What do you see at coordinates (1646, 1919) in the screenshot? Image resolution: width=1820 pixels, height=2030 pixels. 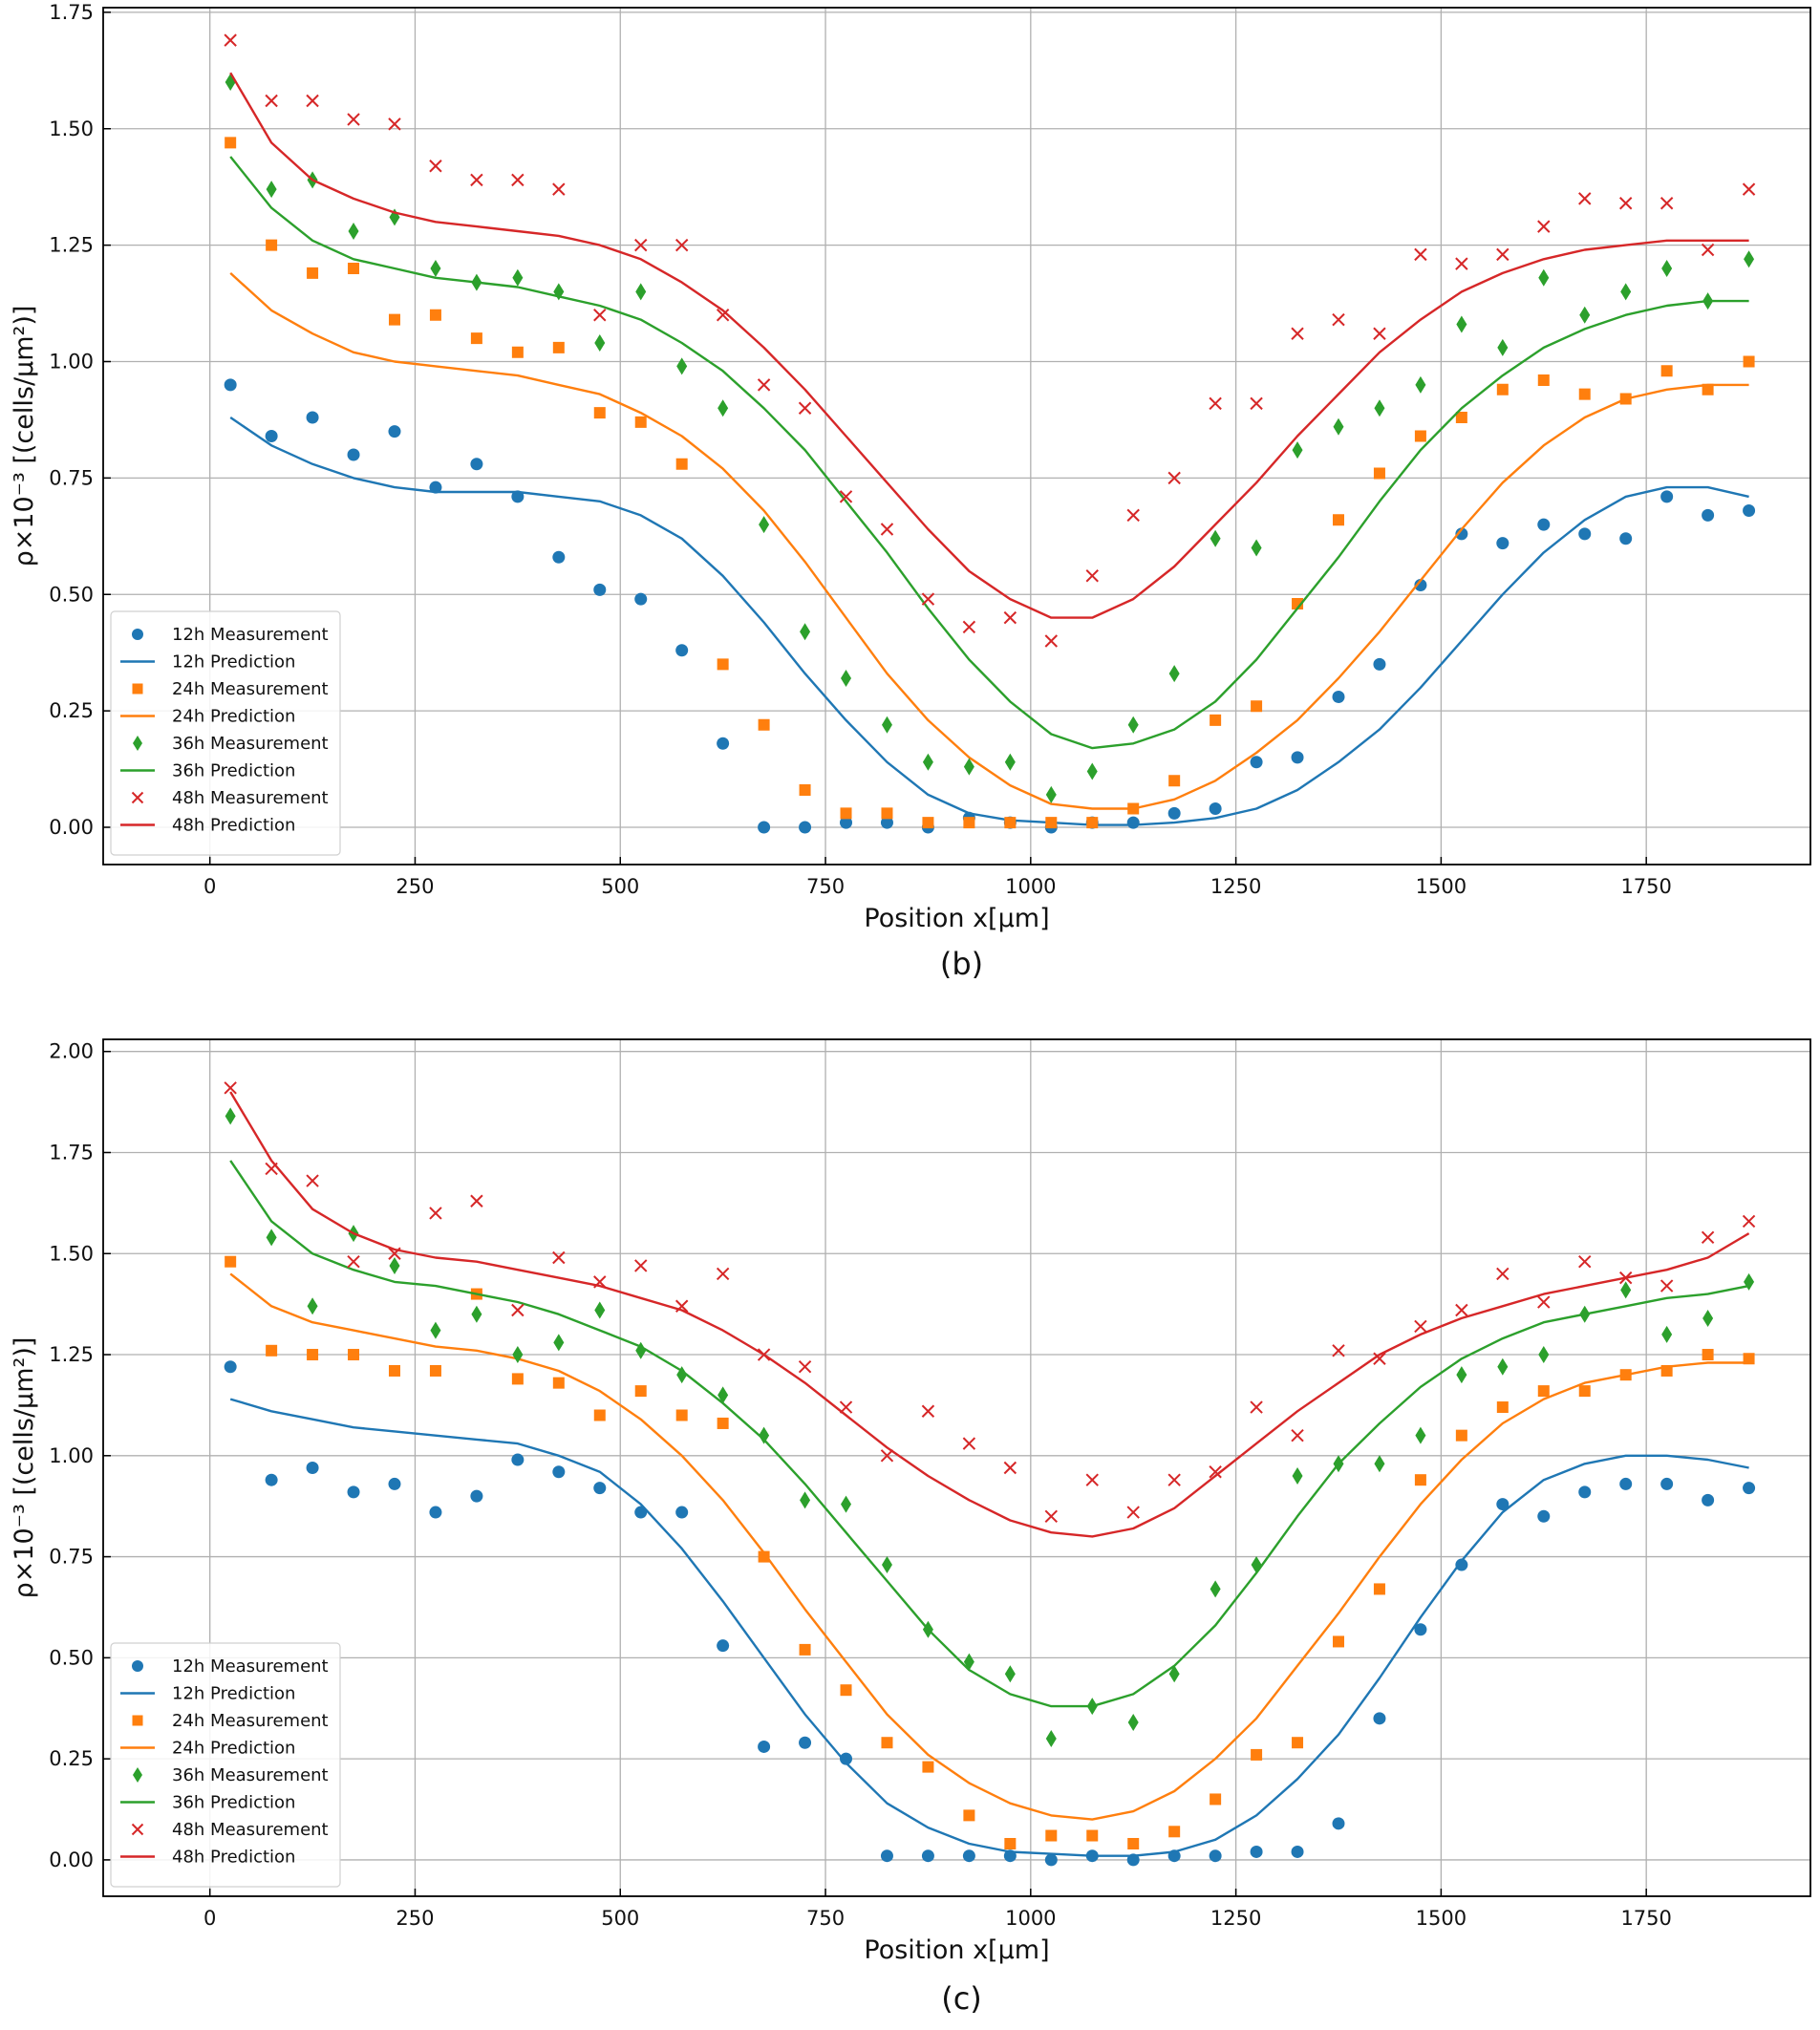 I see `x-tick-label: 1750` at bounding box center [1646, 1919].